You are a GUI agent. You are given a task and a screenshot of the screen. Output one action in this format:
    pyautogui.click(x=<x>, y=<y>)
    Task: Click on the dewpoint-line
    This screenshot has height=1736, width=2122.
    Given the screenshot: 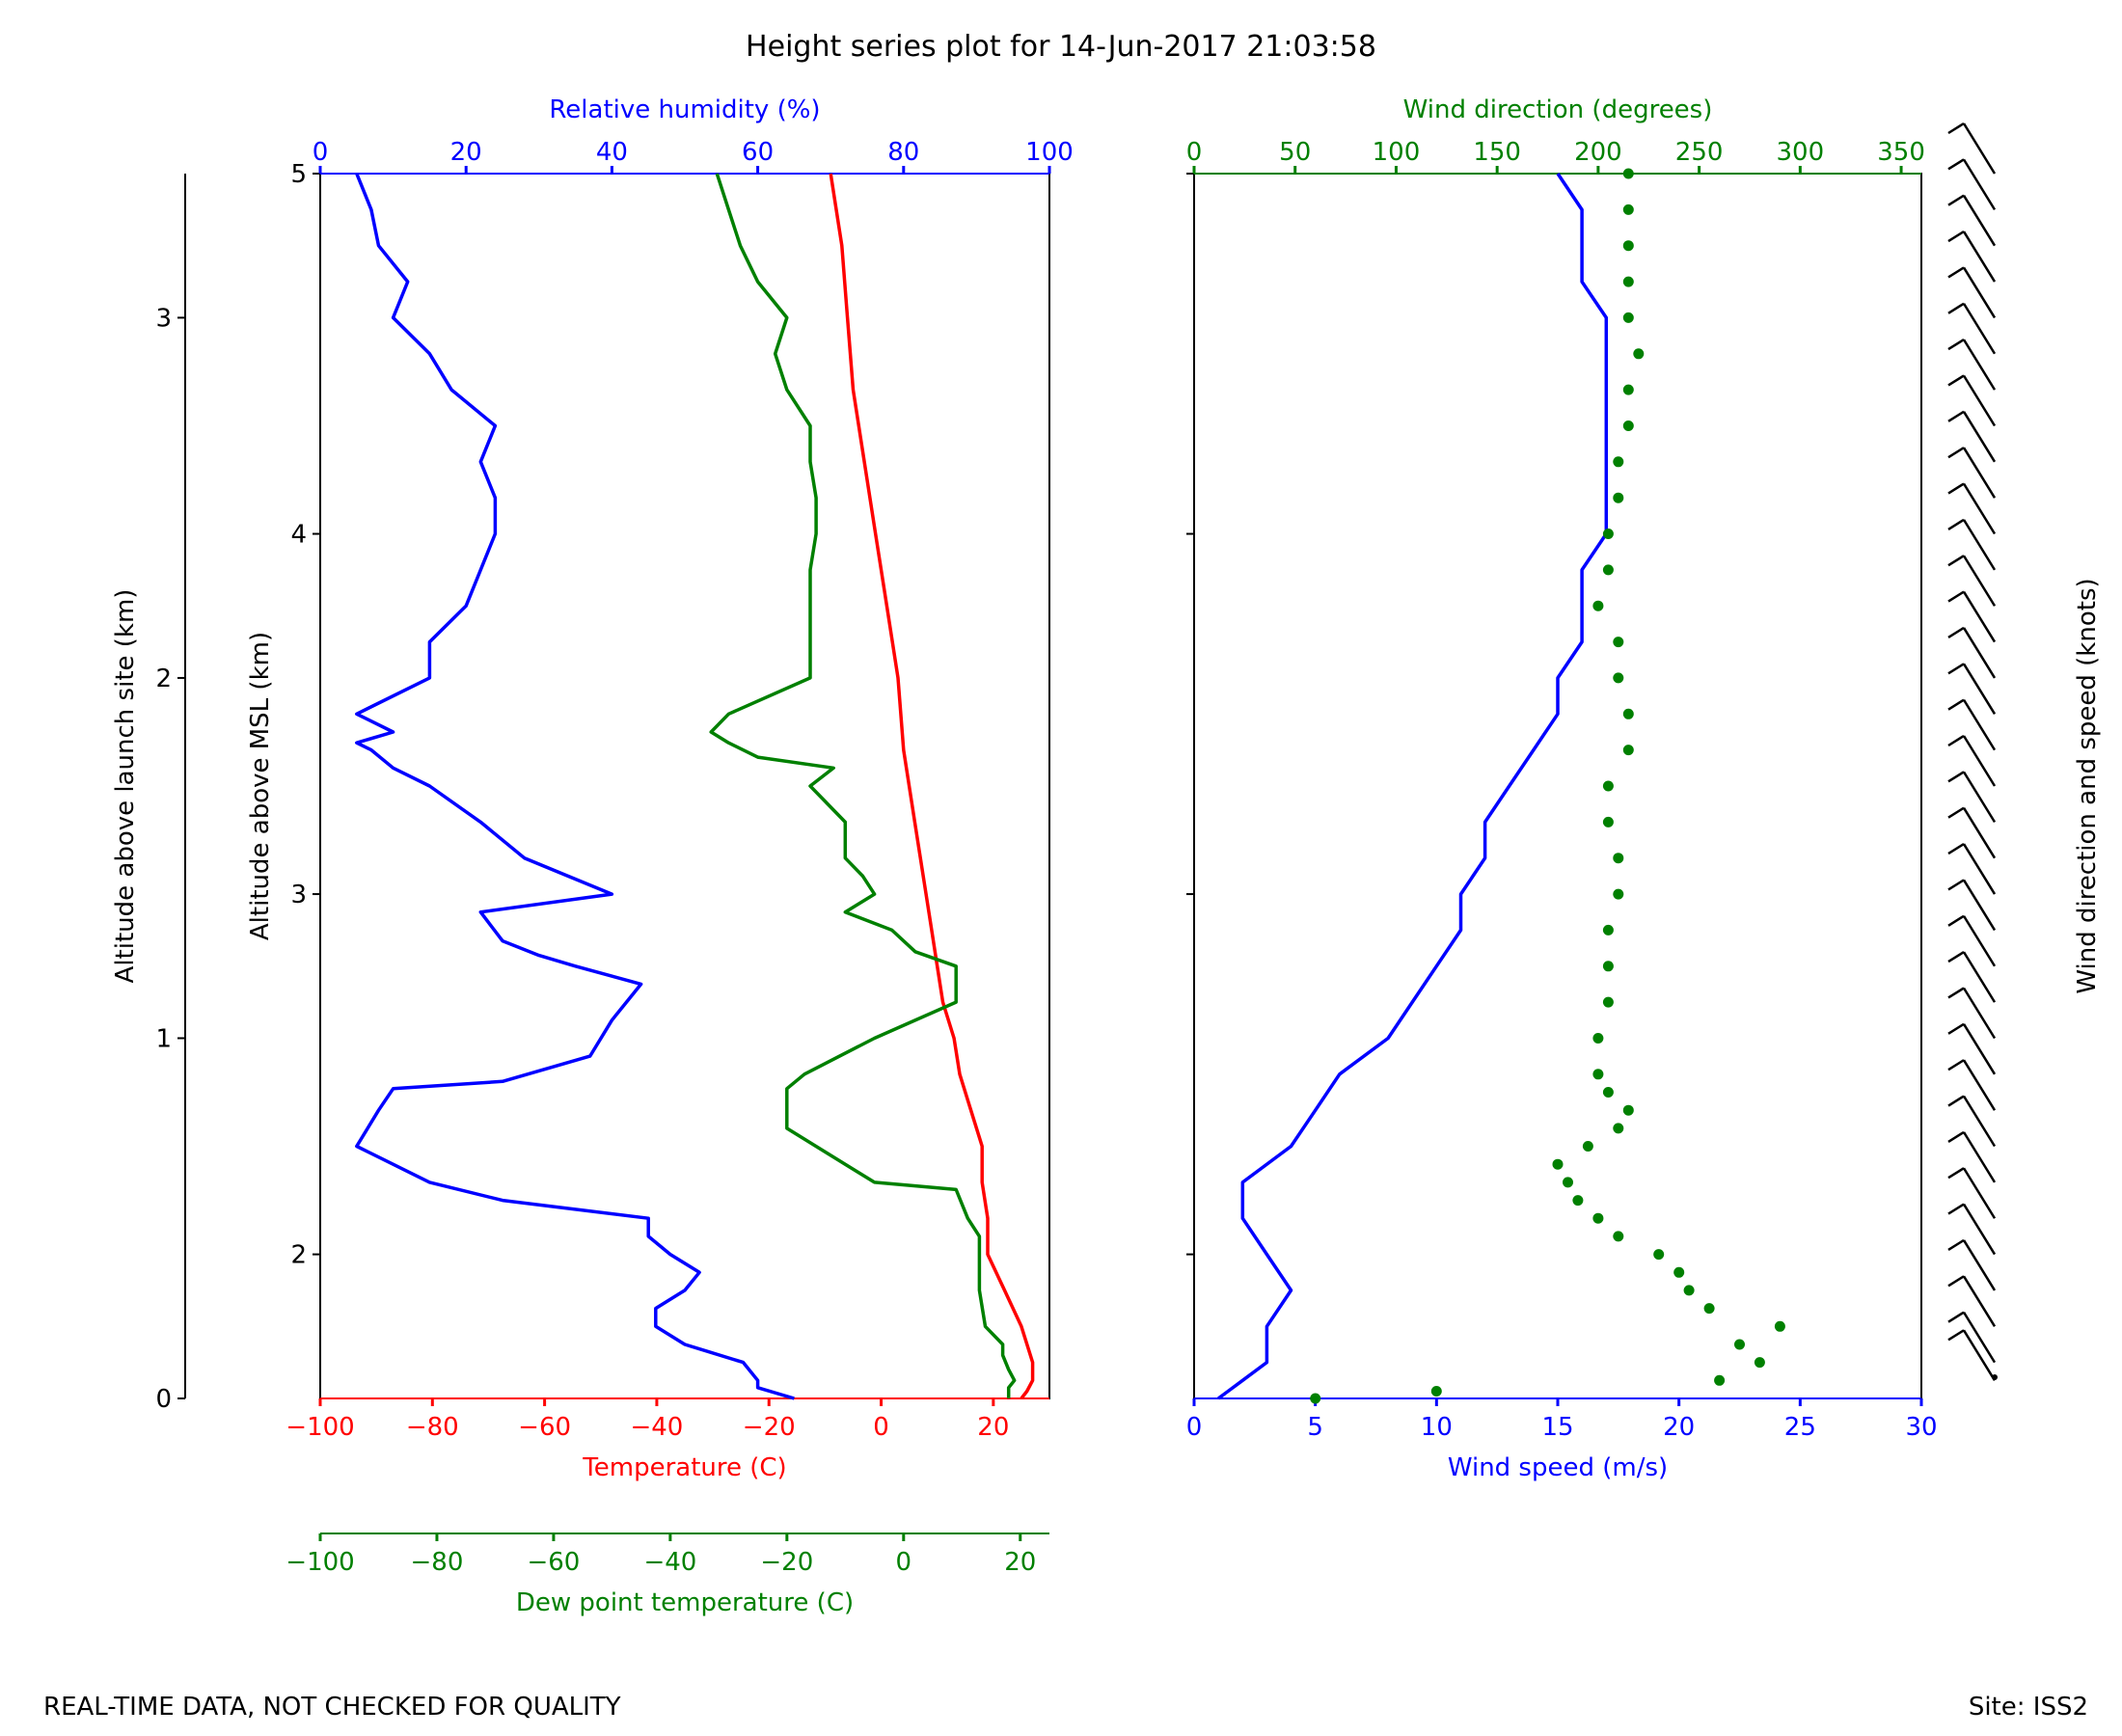 What is the action you would take?
    pyautogui.click(x=863, y=786)
    